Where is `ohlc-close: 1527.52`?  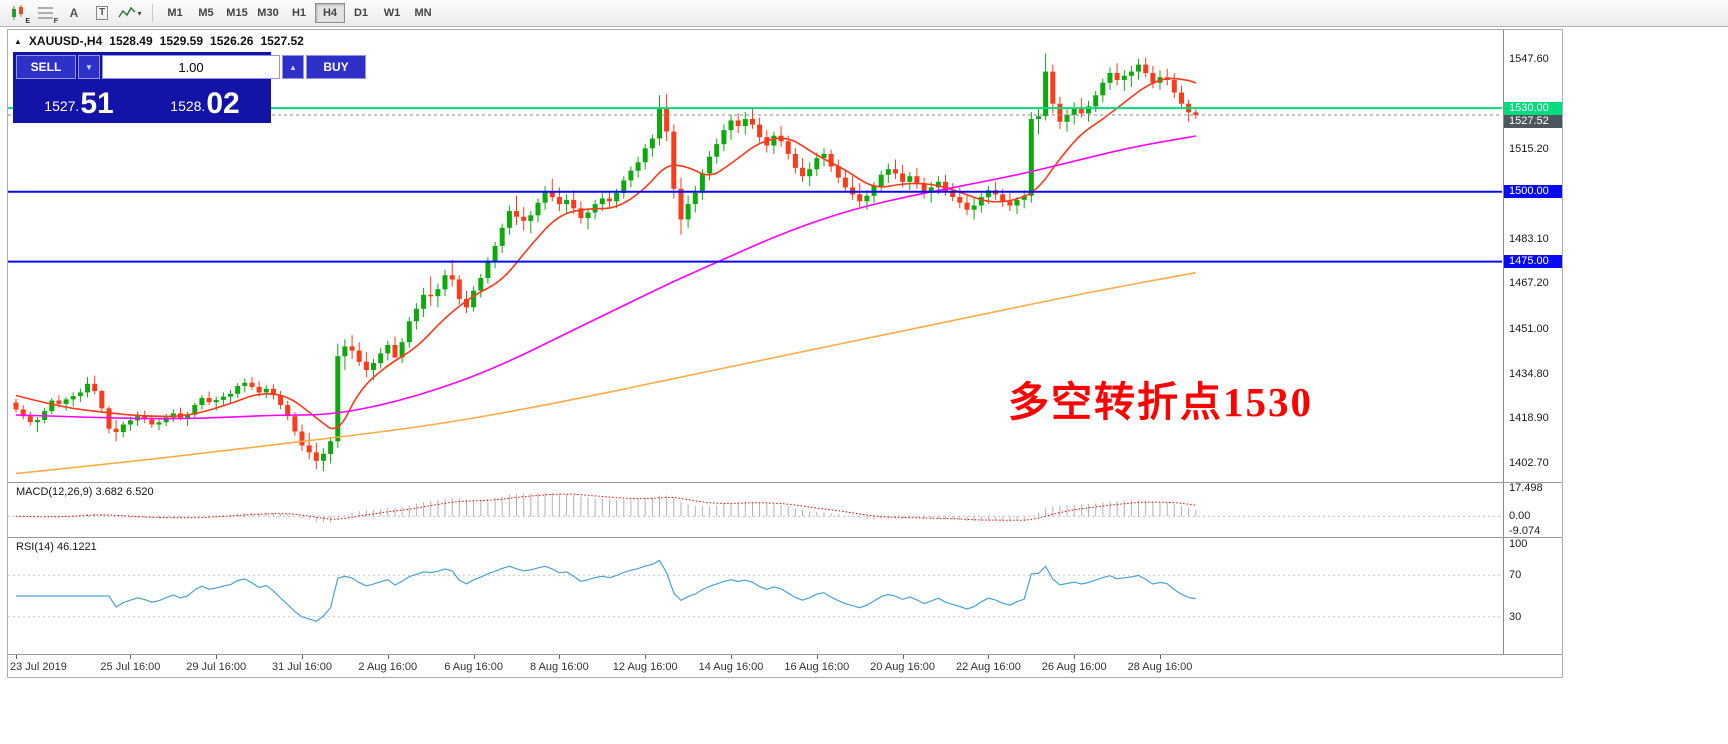
ohlc-close: 1527.52 is located at coordinates (282, 41).